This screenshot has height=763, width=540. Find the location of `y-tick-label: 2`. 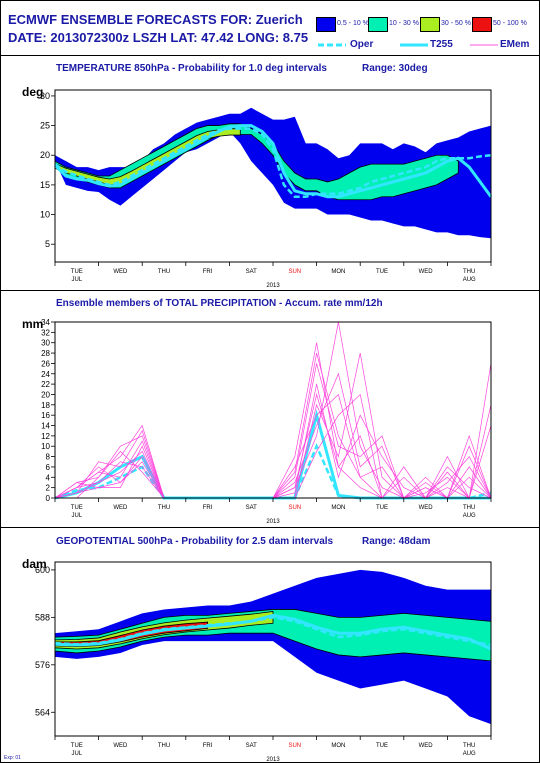

y-tick-label: 2 is located at coordinates (48, 488).